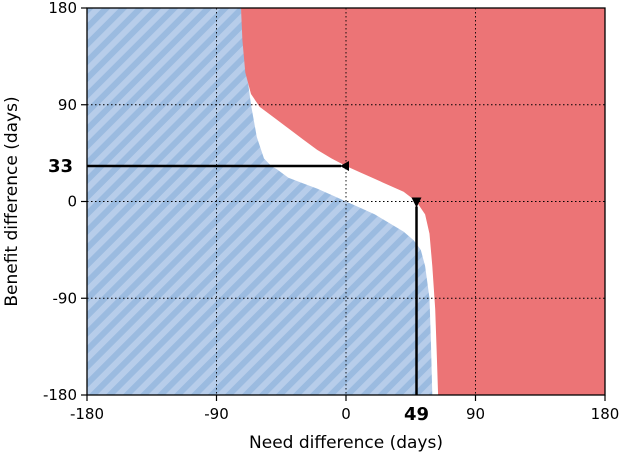 Image resolution: width=623 pixels, height=460 pixels. What do you see at coordinates (475, 414) in the screenshot?
I see `x-tick-label: 90` at bounding box center [475, 414].